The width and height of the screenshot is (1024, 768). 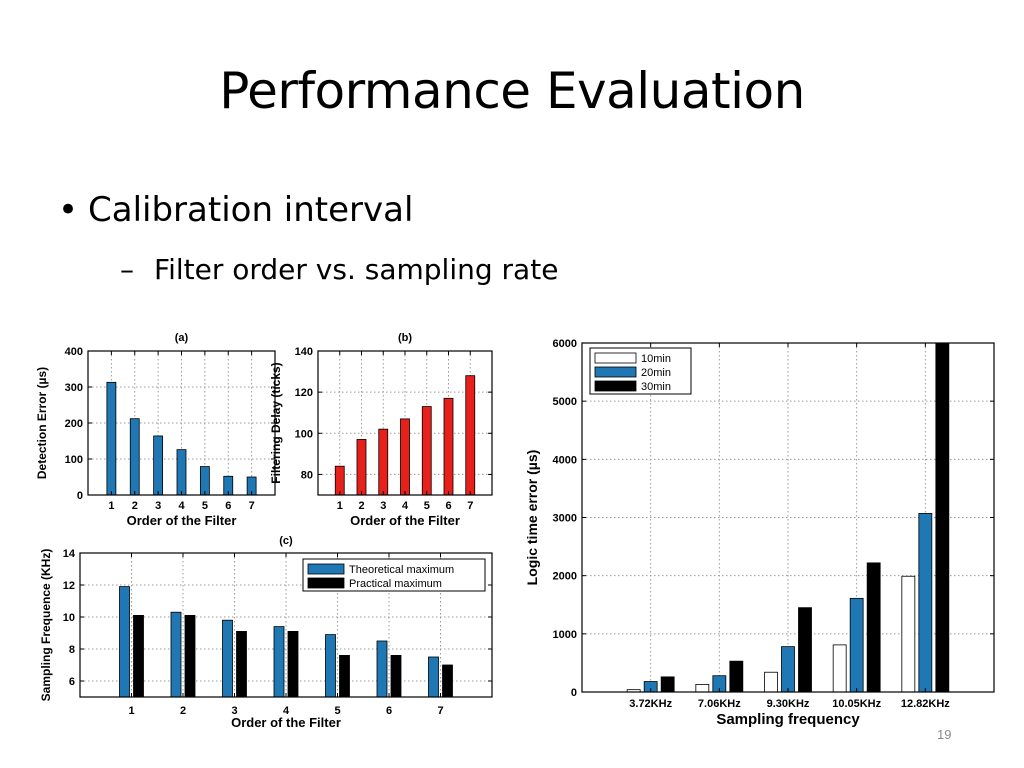 What do you see at coordinates (944, 734) in the screenshot?
I see `slide-number: 19` at bounding box center [944, 734].